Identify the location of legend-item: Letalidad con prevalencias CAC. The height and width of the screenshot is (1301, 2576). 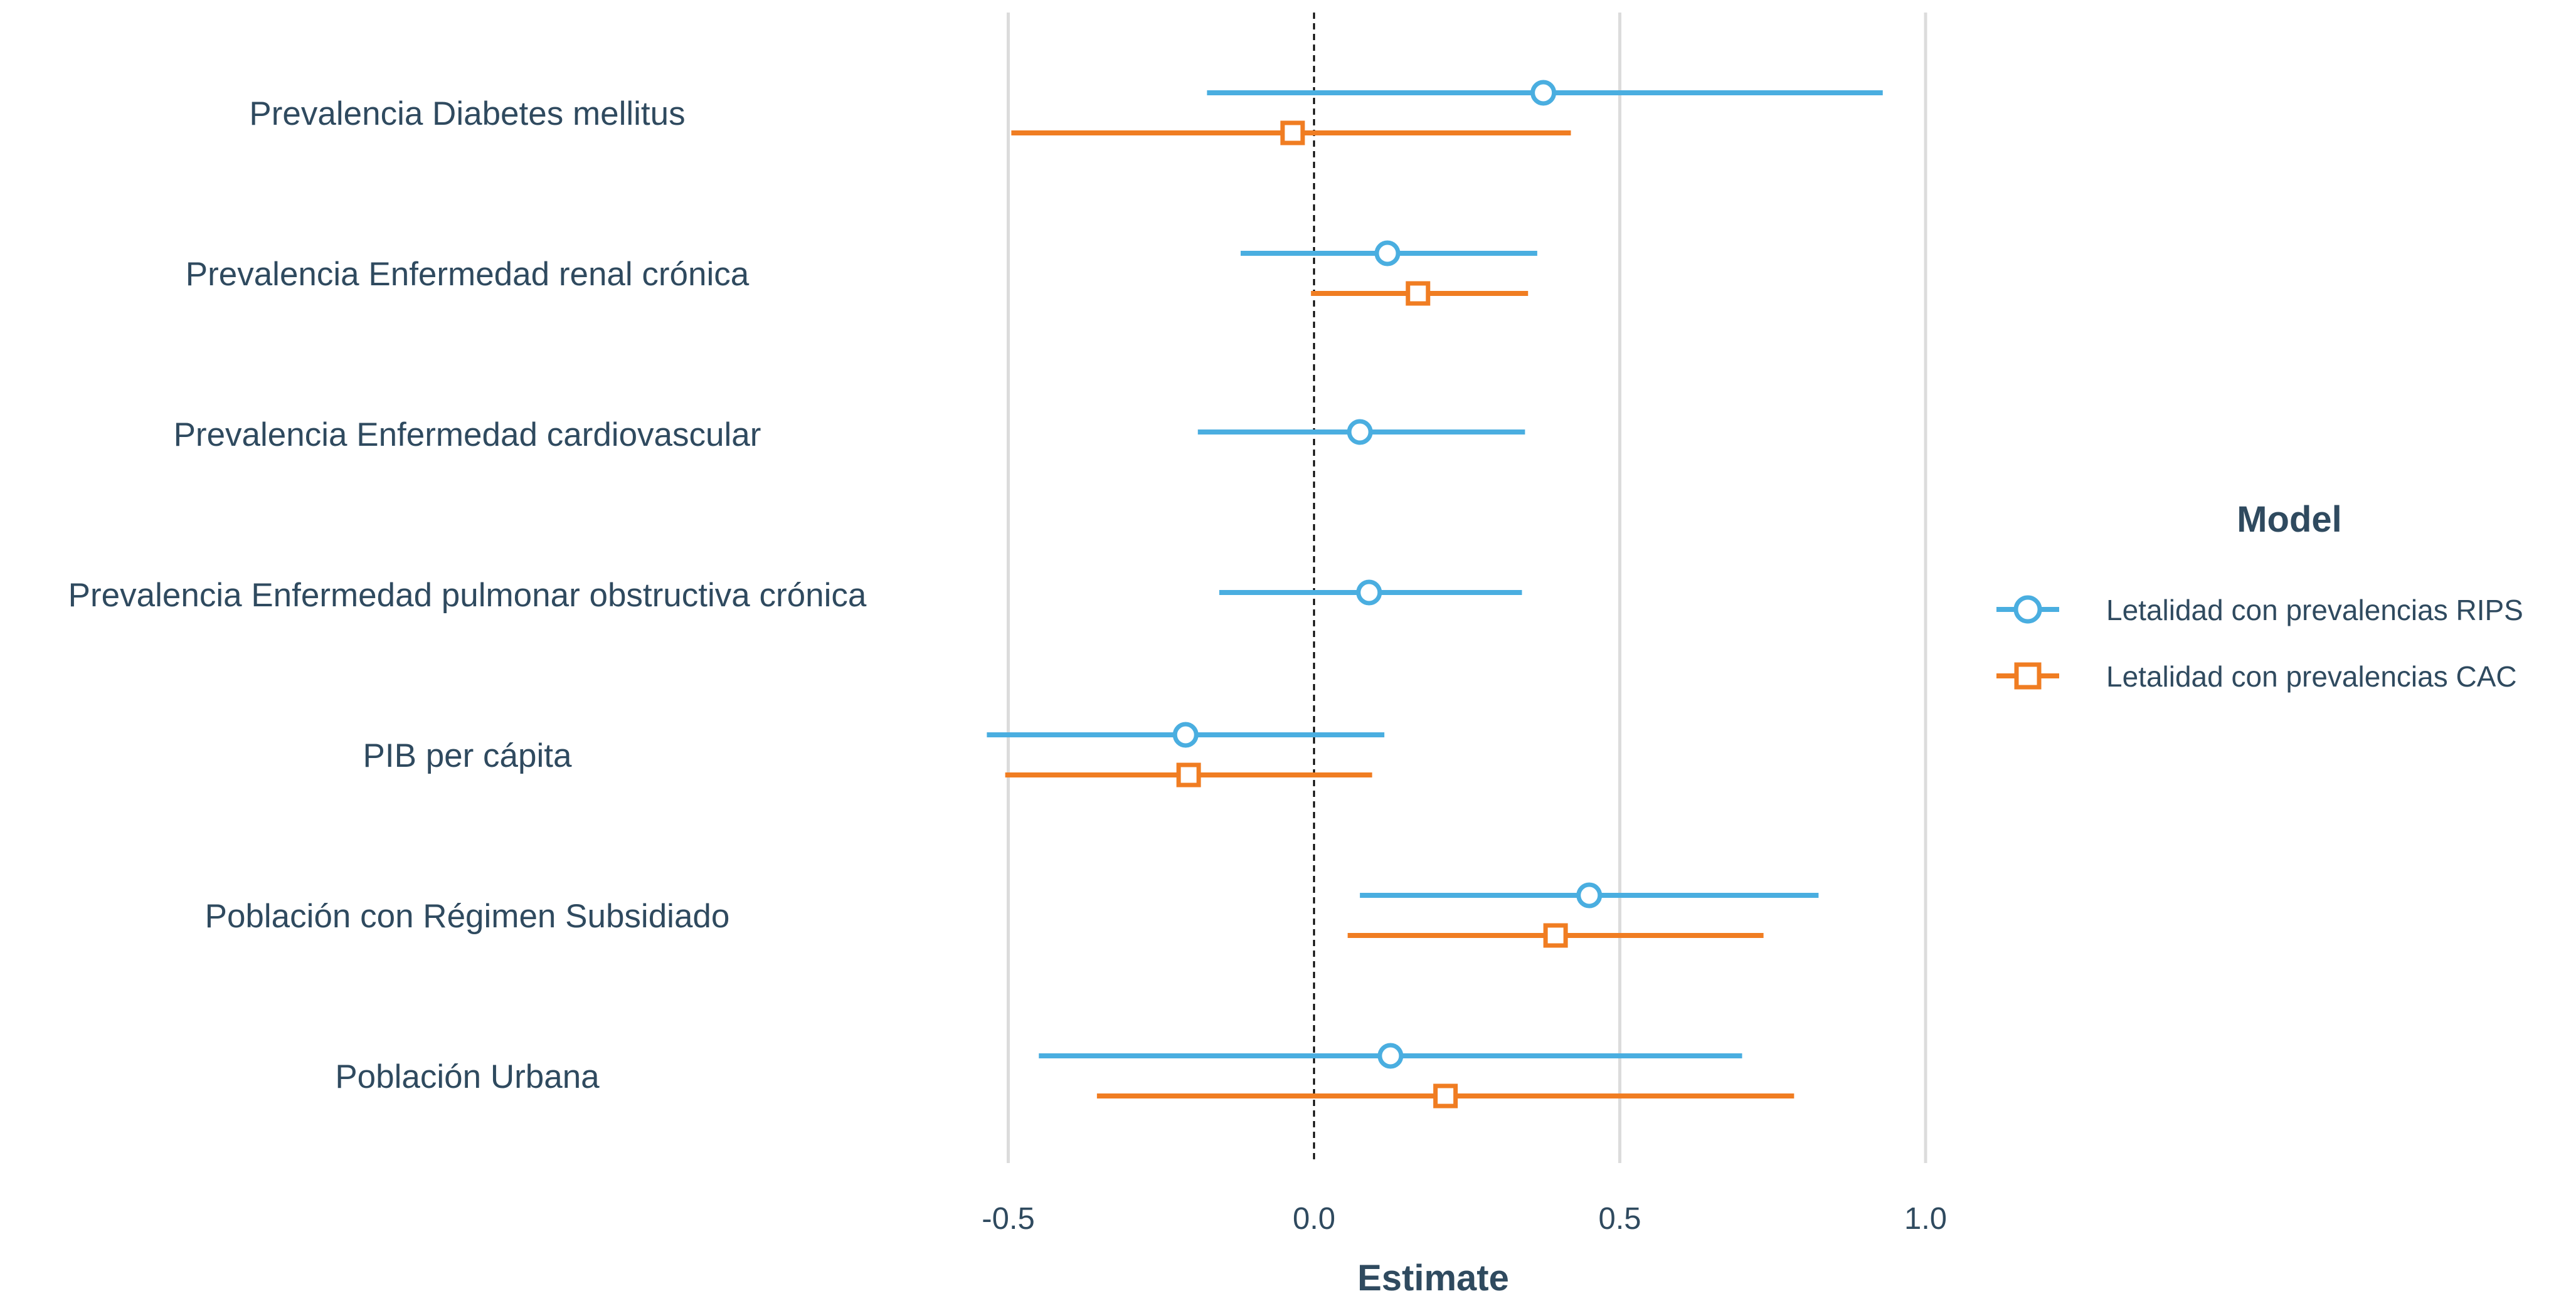
(2256, 676).